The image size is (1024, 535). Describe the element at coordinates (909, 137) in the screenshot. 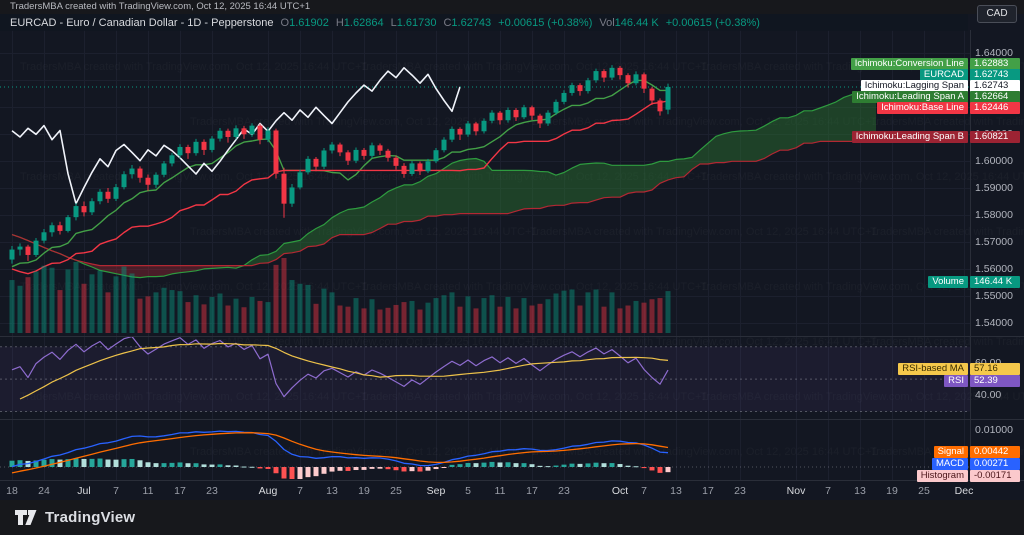

I see `ichimoku-chip-label: Ichimoku:Leading Span B` at that location.